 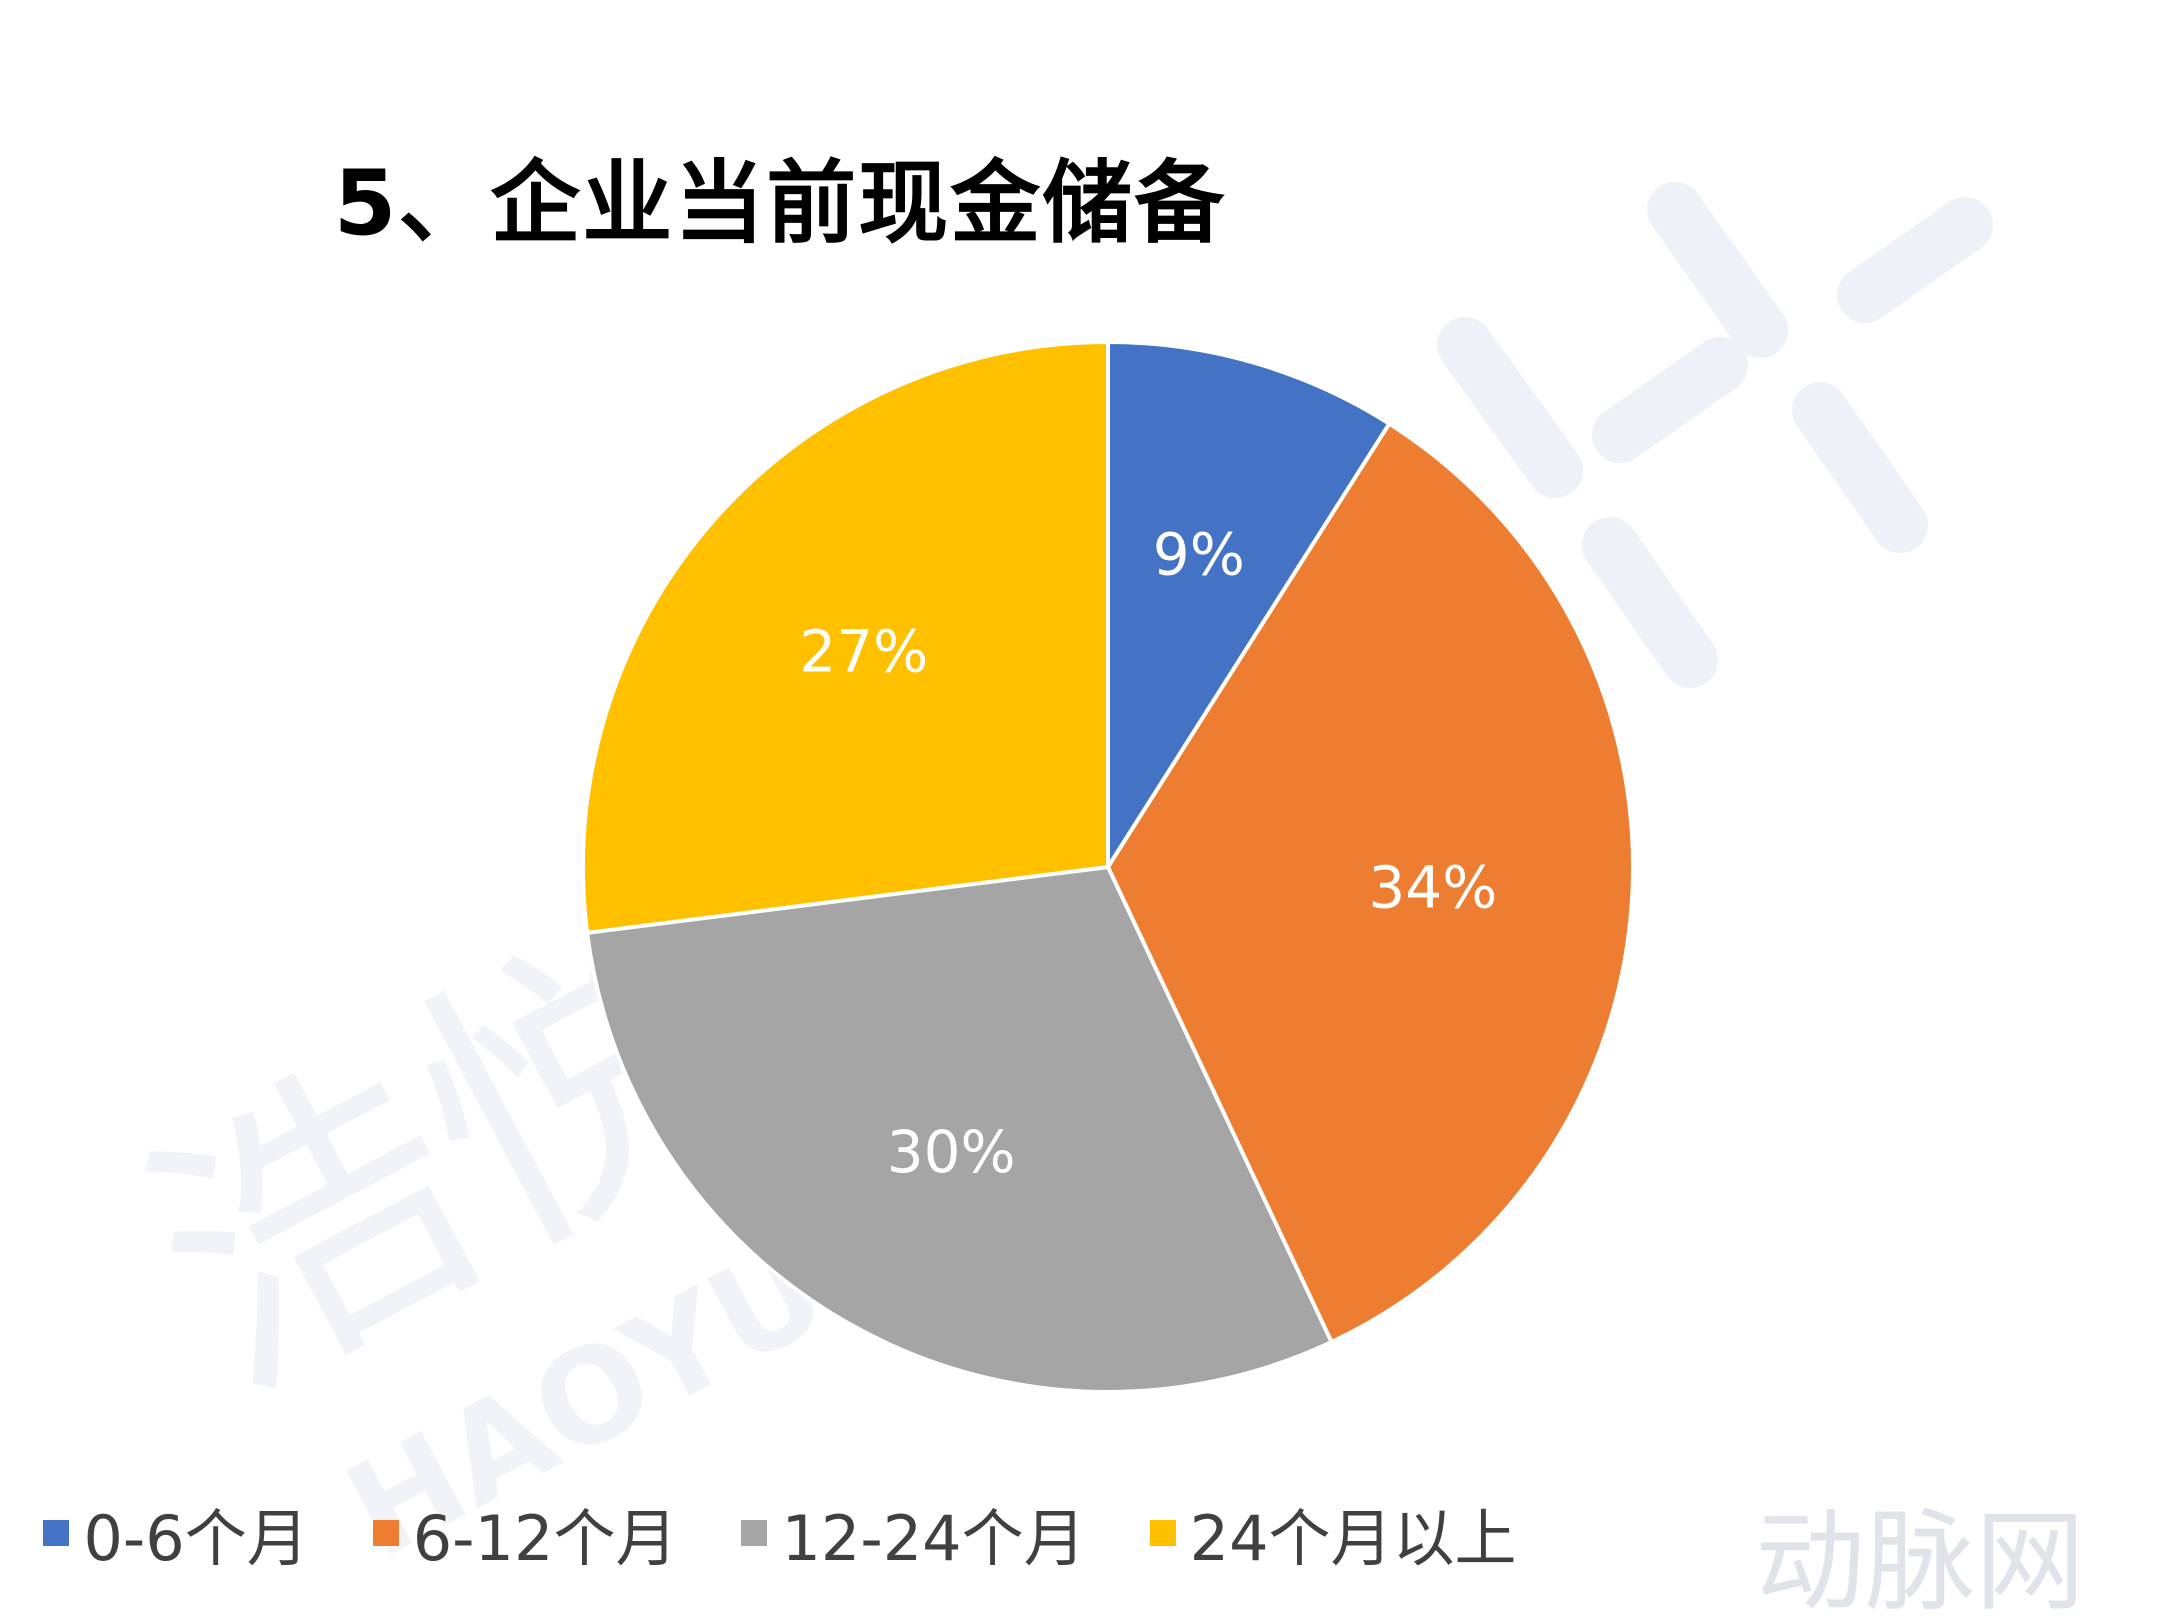 What do you see at coordinates (1920, 1559) in the screenshot?
I see `watermark-brand: 动脉网` at bounding box center [1920, 1559].